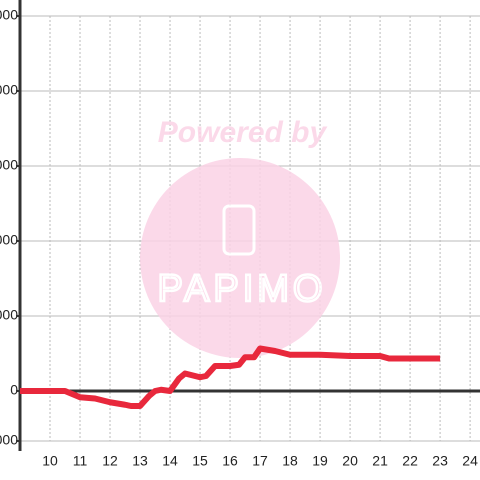 The image size is (480, 480). What do you see at coordinates (290, 461) in the screenshot?
I see `x-tick-label: 18` at bounding box center [290, 461].